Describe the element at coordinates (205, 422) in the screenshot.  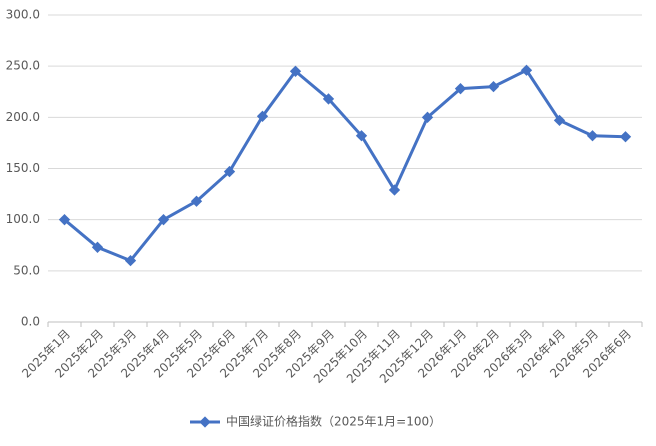
I see `legend-marker` at that location.